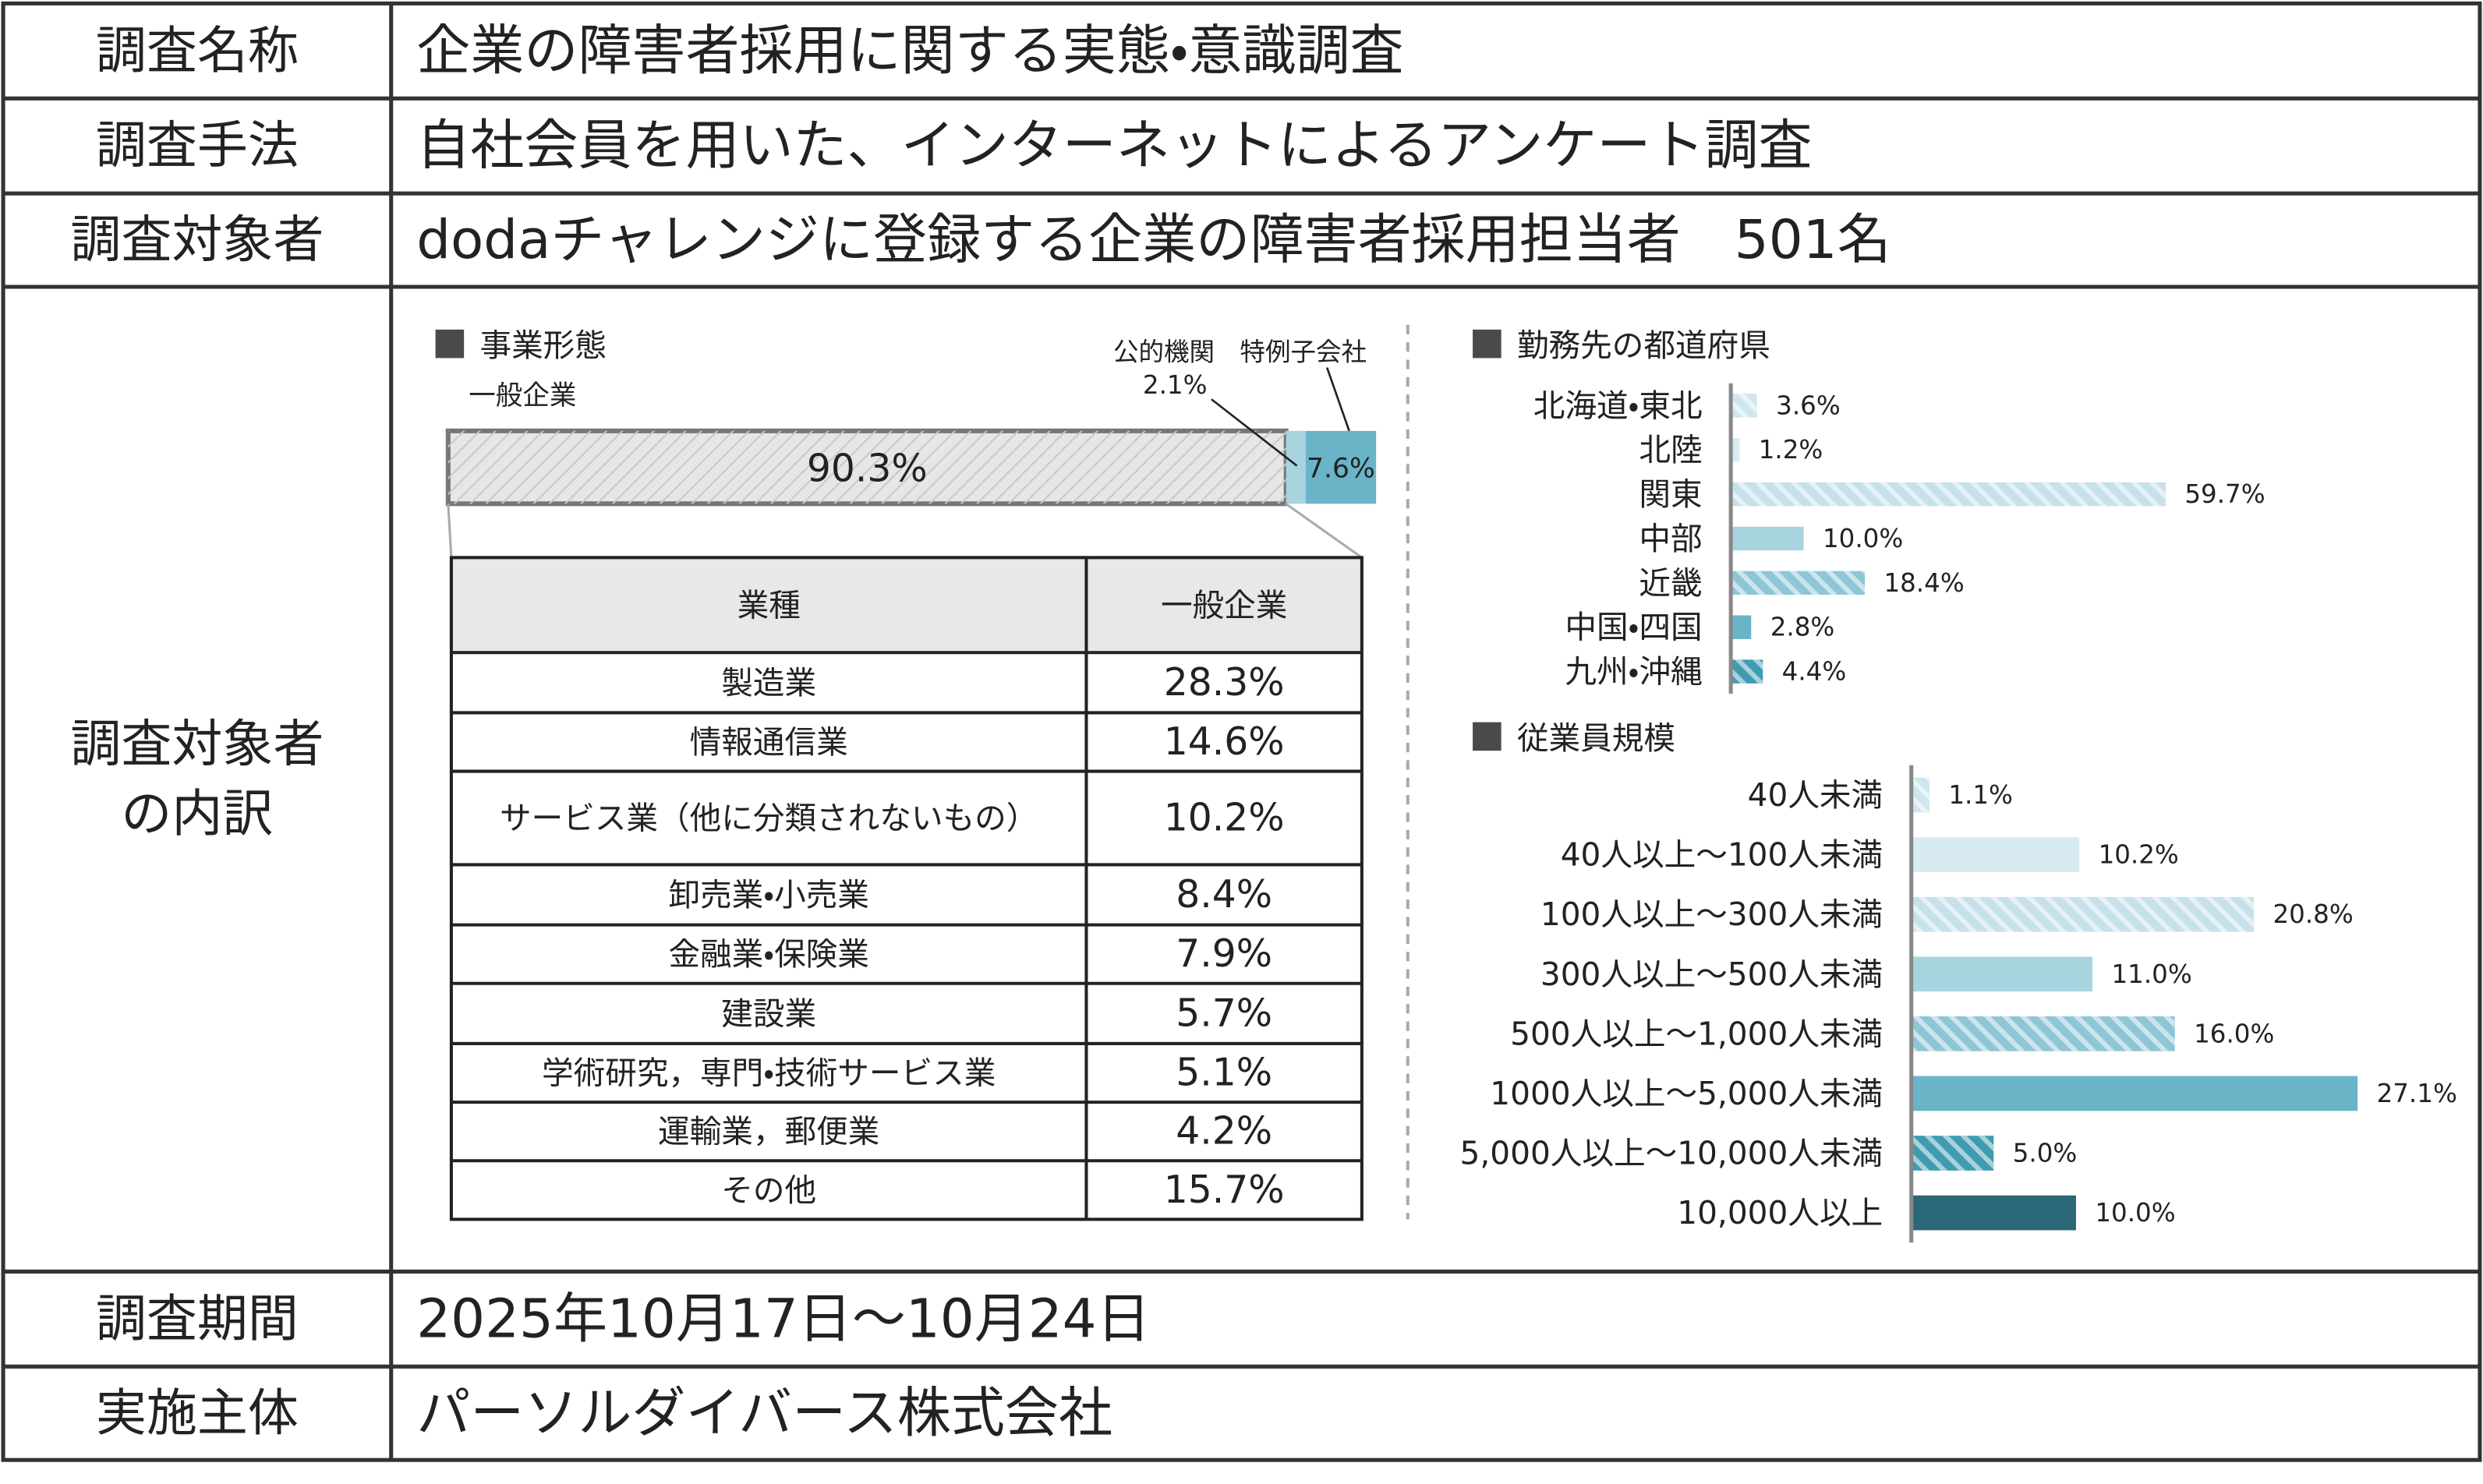  What do you see at coordinates (197, 146) in the screenshot?
I see `row-label: 調査手法` at bounding box center [197, 146].